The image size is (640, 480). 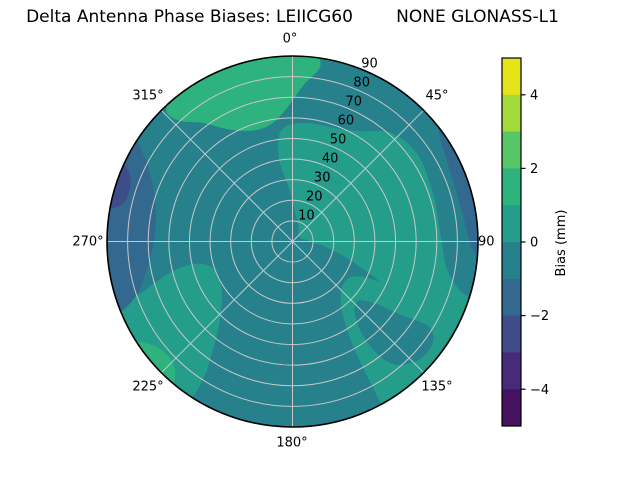 What do you see at coordinates (539, 316) in the screenshot?
I see `colorbar-tick-label: −2` at bounding box center [539, 316].